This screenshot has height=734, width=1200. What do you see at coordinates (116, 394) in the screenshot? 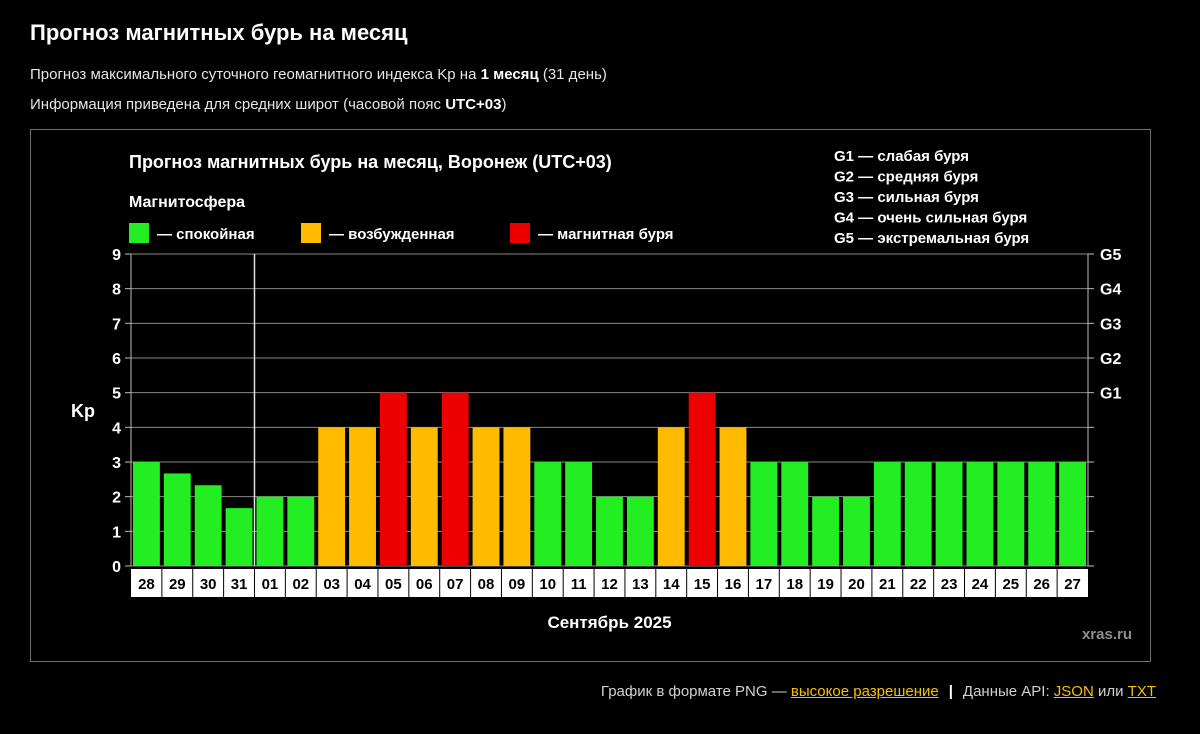
I see `y-tick-label: 5` at bounding box center [116, 394].